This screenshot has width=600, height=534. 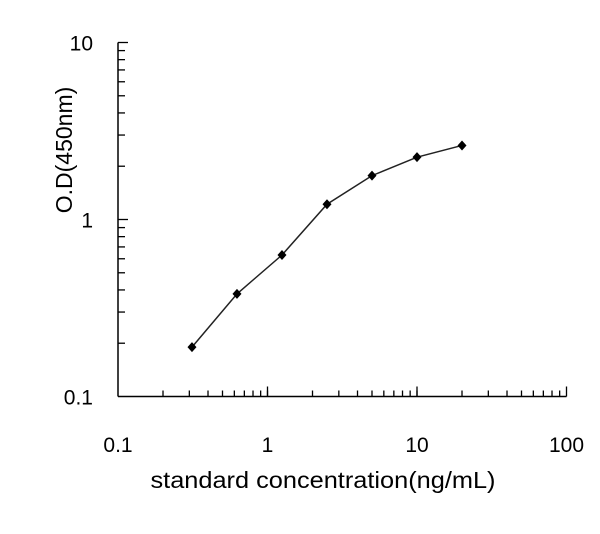 What do you see at coordinates (87, 221) in the screenshot?
I see `y-tick-label: 1` at bounding box center [87, 221].